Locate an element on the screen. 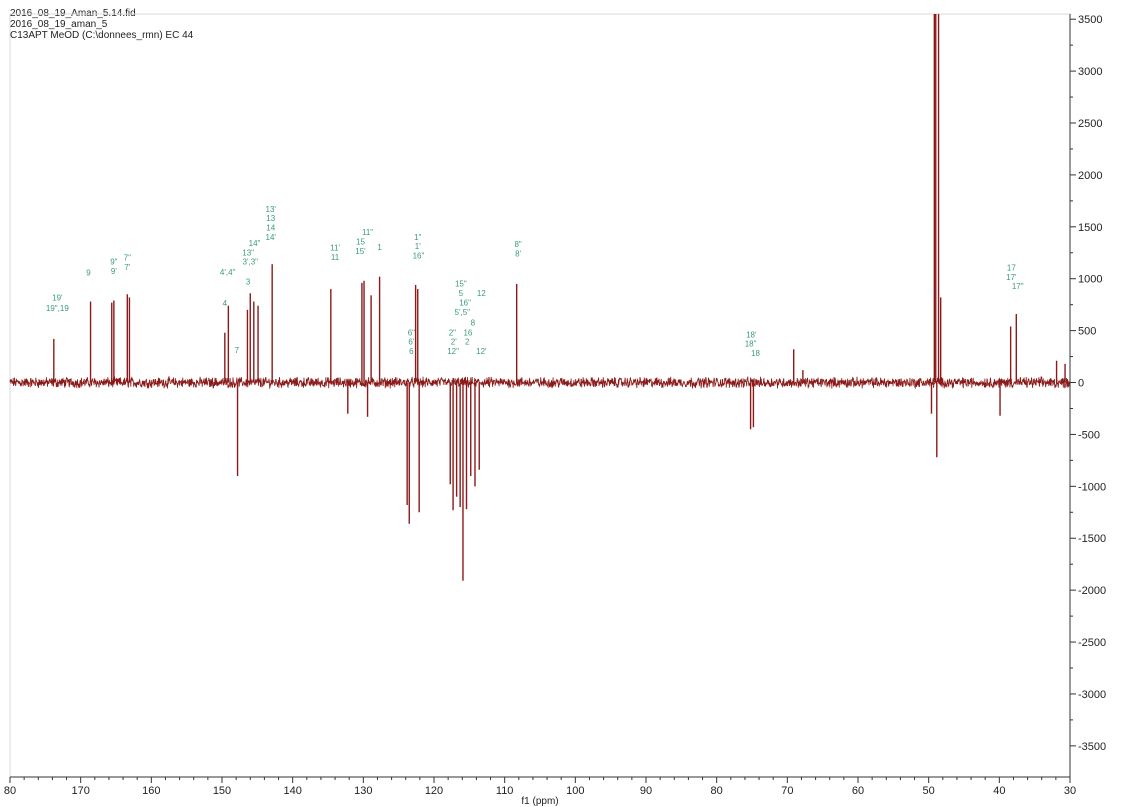  x-tick-label: 70 is located at coordinates (787, 791).